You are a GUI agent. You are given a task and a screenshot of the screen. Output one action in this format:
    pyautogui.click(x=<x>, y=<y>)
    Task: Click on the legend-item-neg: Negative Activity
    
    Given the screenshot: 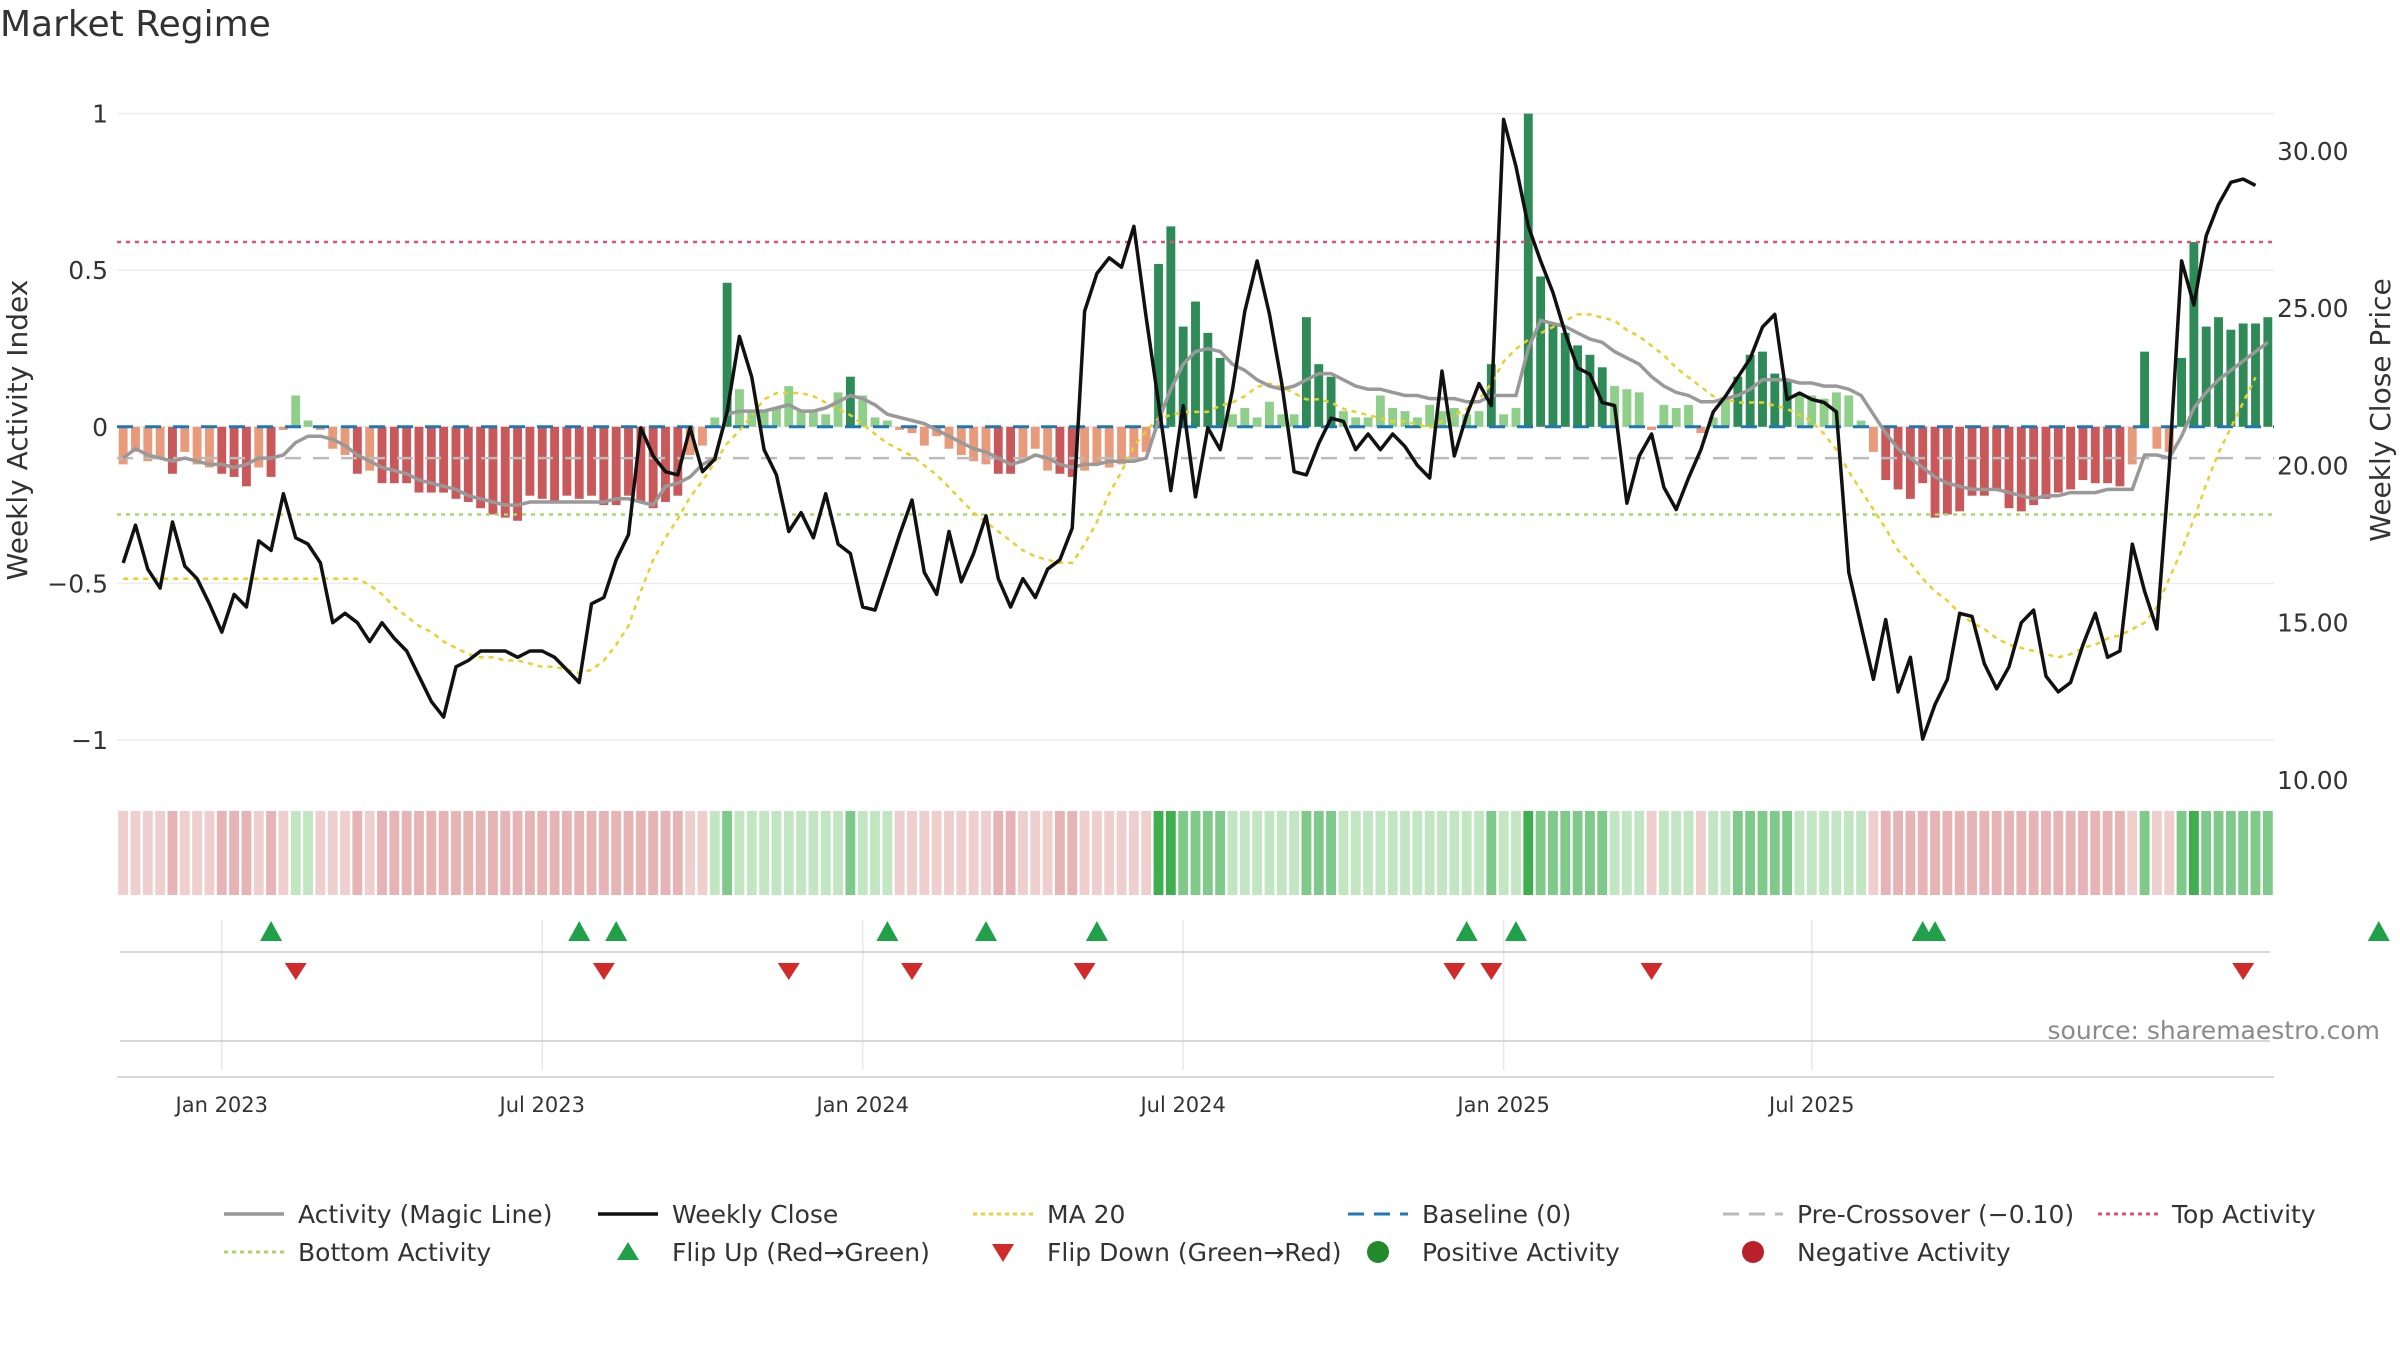 What is the action you would take?
    pyautogui.click(x=1866, y=1252)
    